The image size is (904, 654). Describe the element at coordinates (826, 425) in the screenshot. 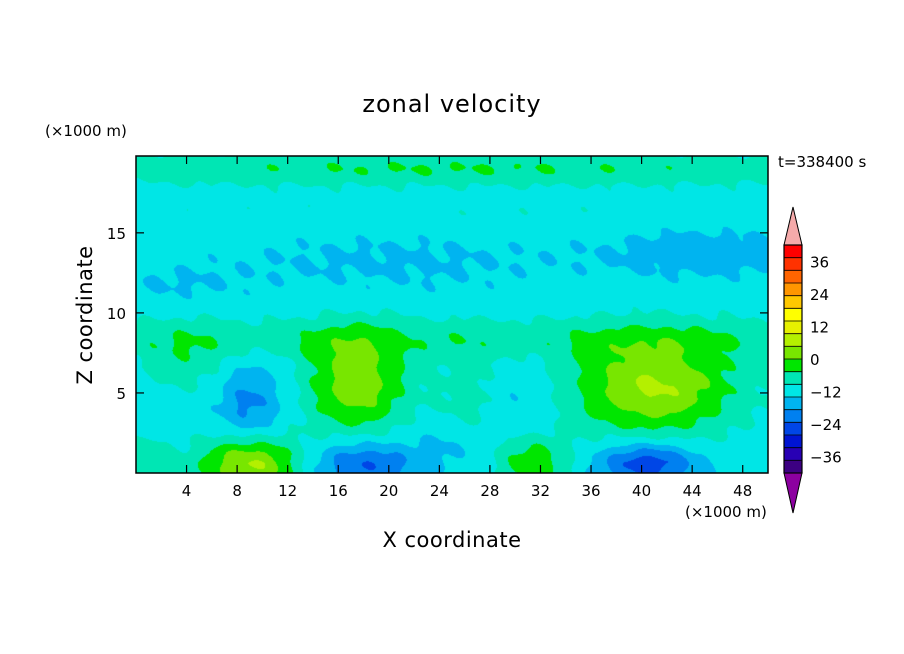

I see `colorbar-tick-label: −24` at that location.